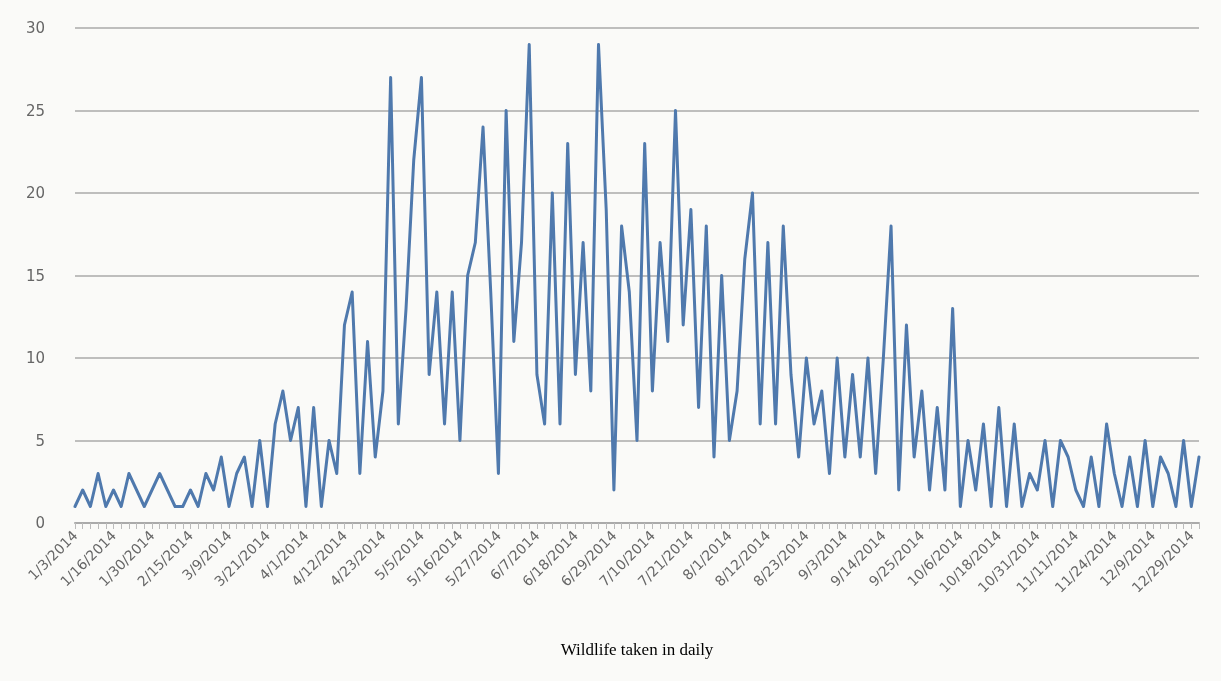 This screenshot has width=1221, height=681. Describe the element at coordinates (35, 275) in the screenshot. I see `y-tick-label: 15` at that location.